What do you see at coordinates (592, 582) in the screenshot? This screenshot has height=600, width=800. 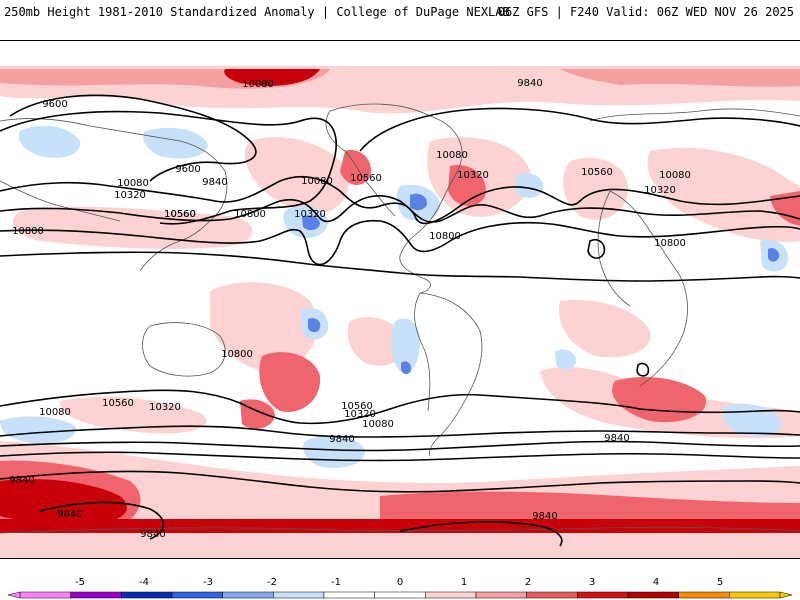 I see `colorbar-tick-label: 3` at bounding box center [592, 582].